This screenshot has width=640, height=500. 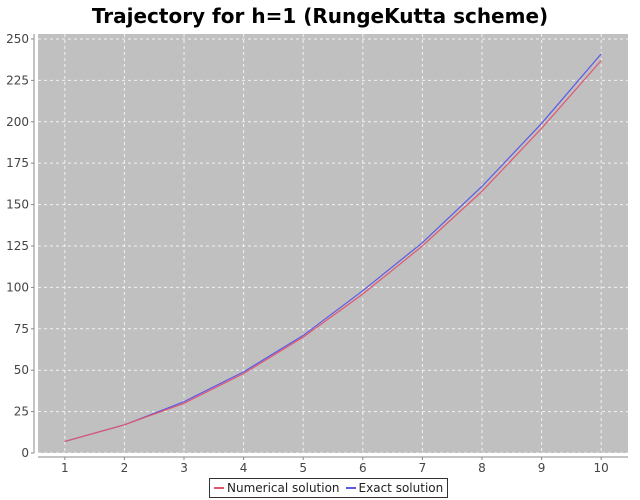 I want to click on legend-item-exact-solution: Exact solution, so click(x=394, y=488).